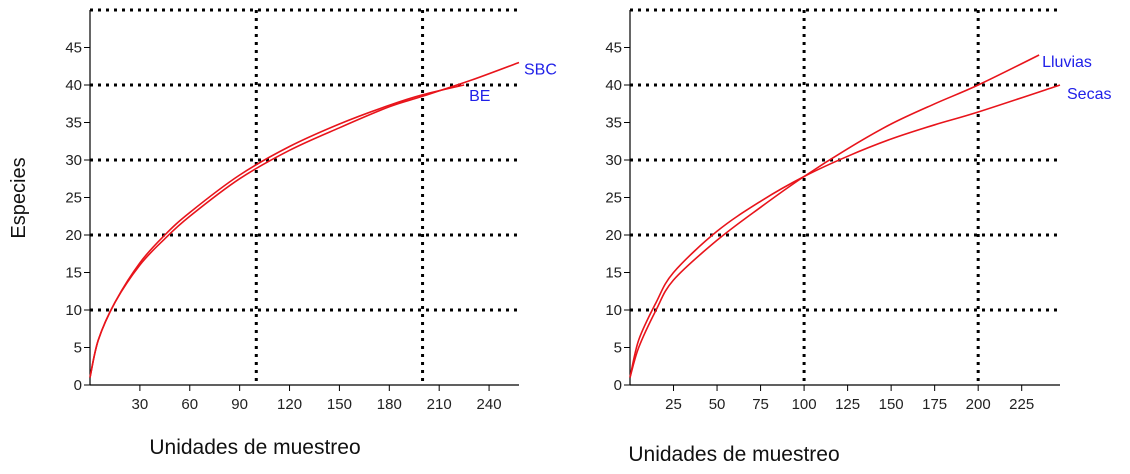  What do you see at coordinates (479, 96) in the screenshot?
I see `chart-left-series-label-be: BE` at bounding box center [479, 96].